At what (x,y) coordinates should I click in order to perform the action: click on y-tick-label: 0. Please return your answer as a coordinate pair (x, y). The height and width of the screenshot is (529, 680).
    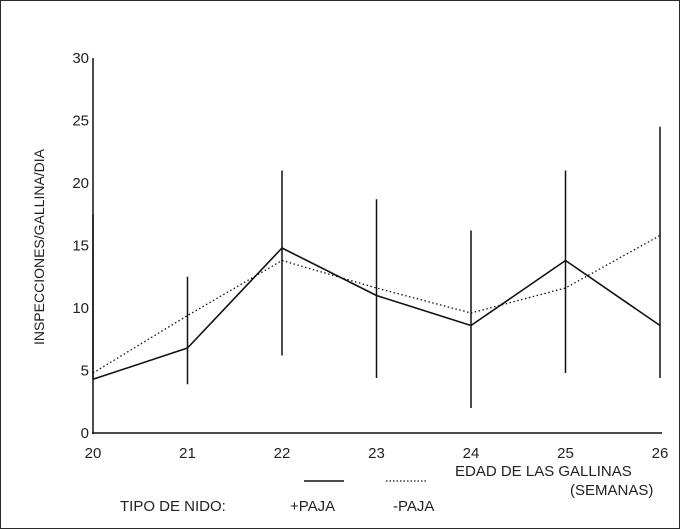
    Looking at the image, I should click on (85, 433).